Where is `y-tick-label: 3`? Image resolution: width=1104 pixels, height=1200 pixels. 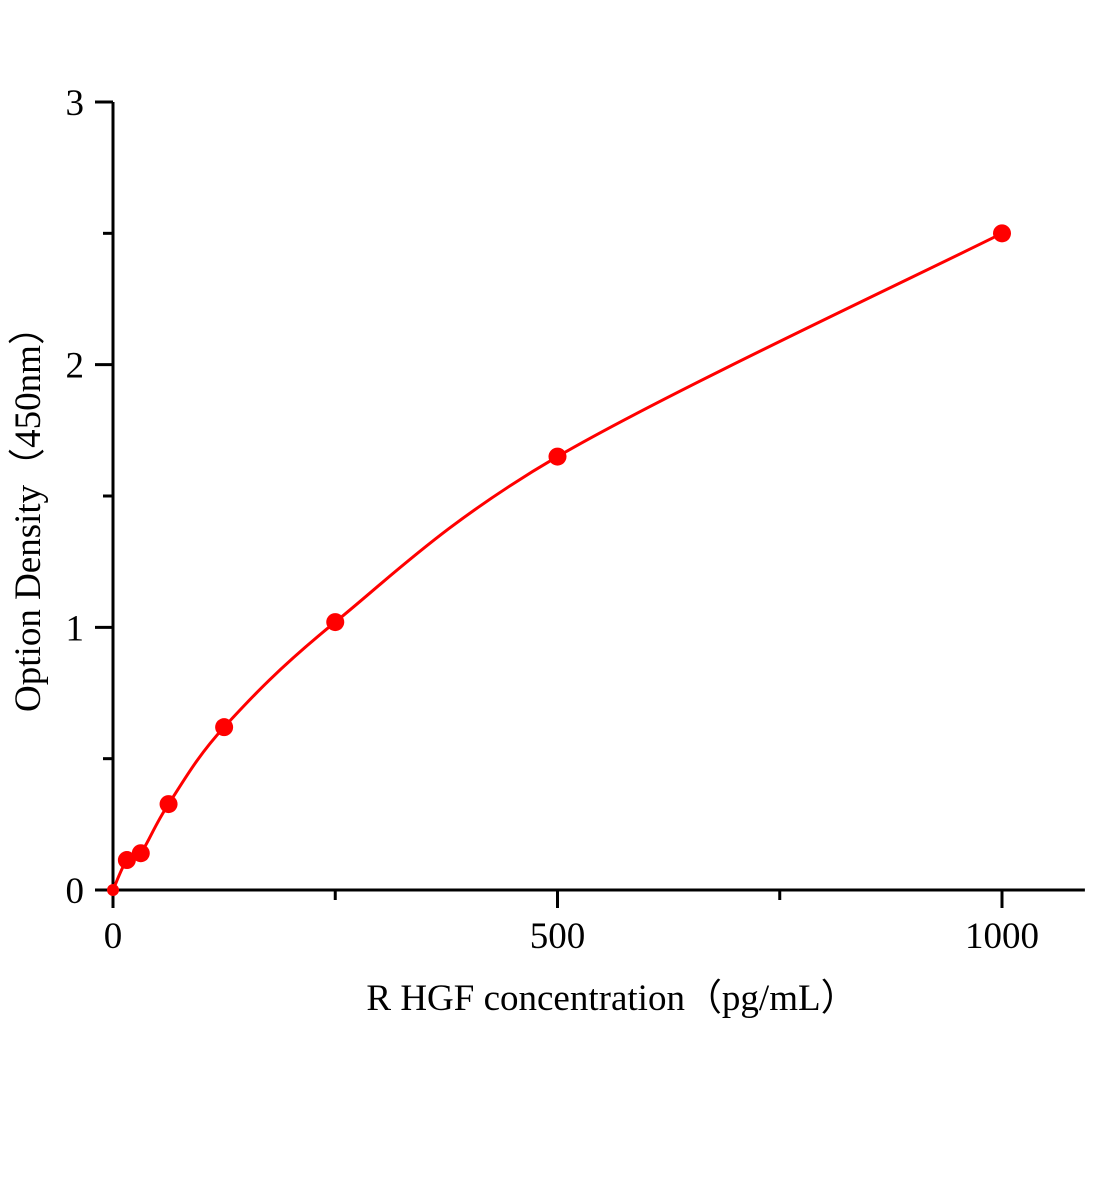 y-tick-label: 3 is located at coordinates (75, 103).